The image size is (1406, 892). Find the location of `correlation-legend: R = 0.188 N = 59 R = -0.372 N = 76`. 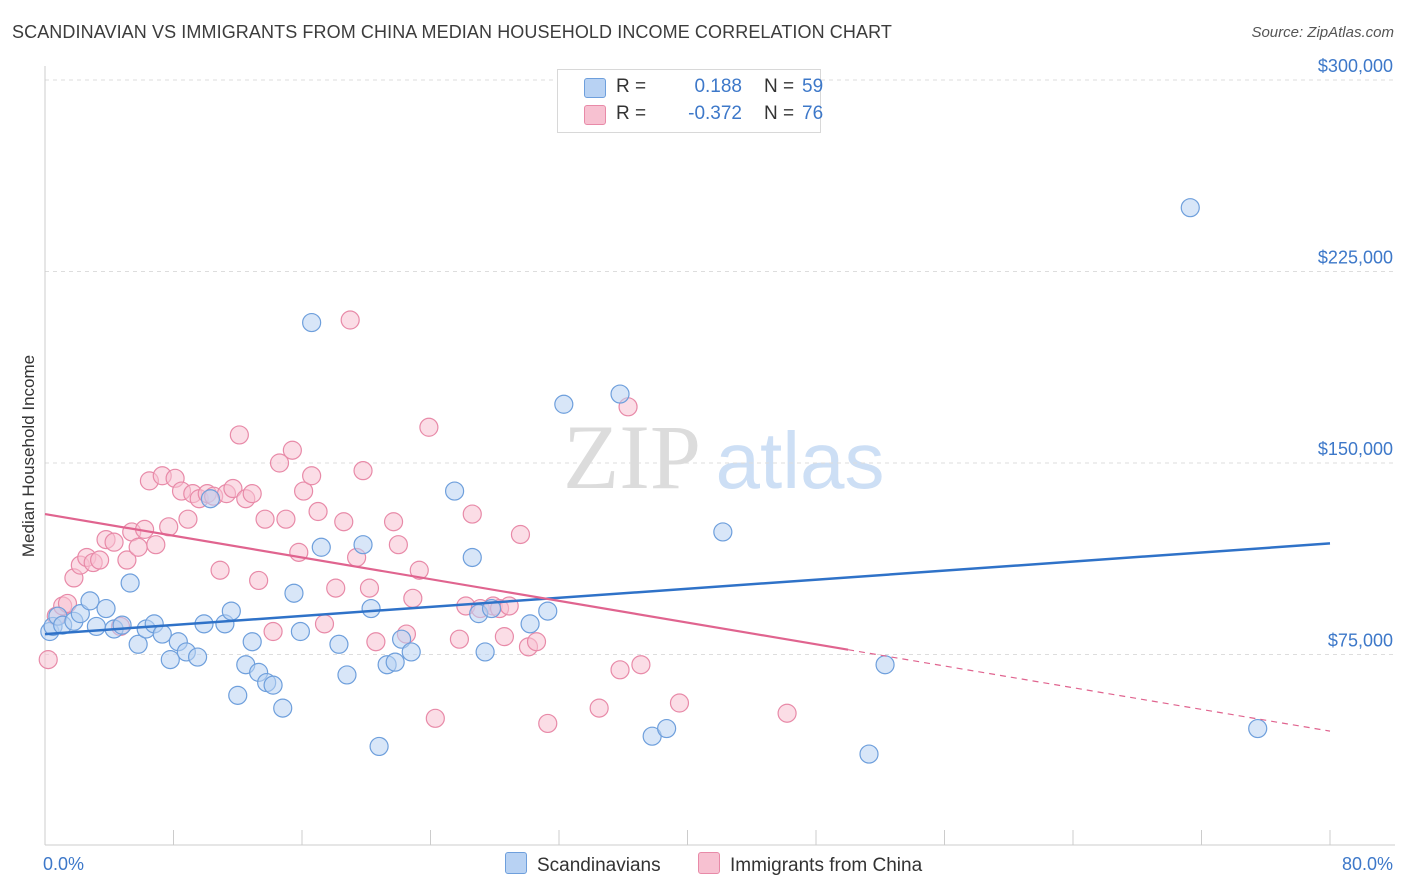

correlation-legend: R = 0.188 N = 59 R = -0.372 N = 76 is located at coordinates (690, 101).